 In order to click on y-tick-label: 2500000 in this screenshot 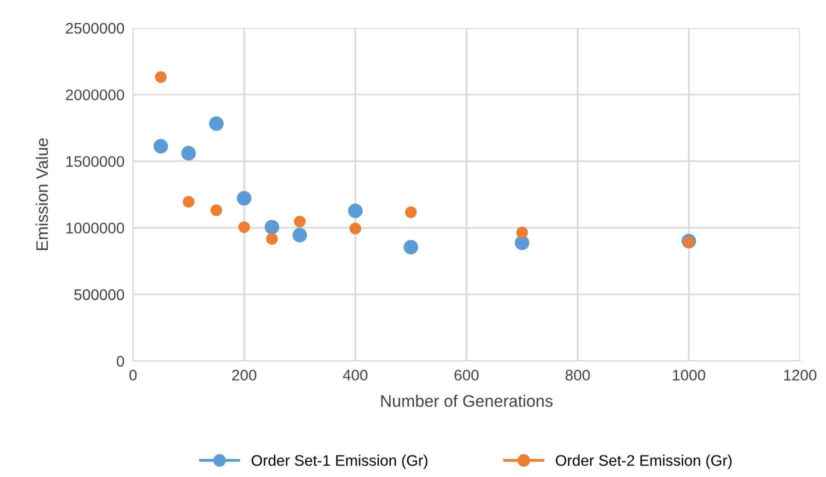, I will do `click(95, 28)`.